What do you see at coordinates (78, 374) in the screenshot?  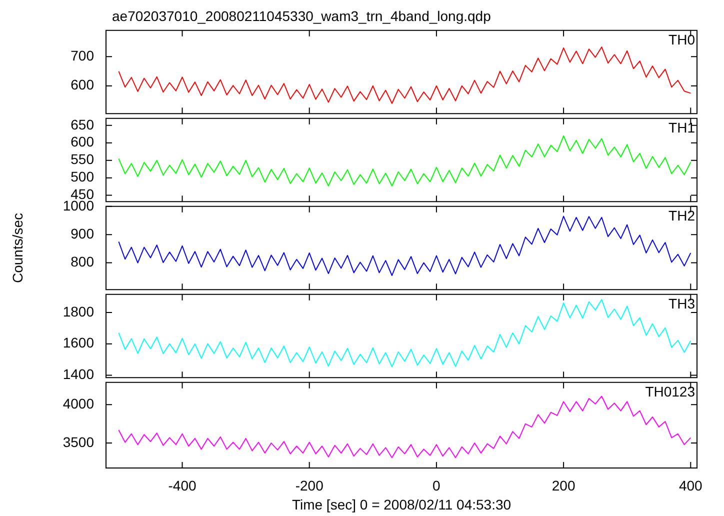 I see `y-tick-label: 1400` at bounding box center [78, 374].